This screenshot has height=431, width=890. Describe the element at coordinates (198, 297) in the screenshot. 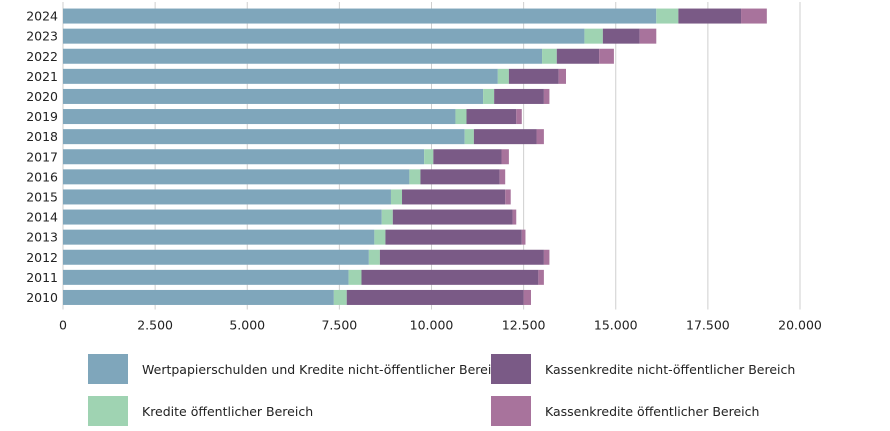

I see `bar-segment-2010-s0` at that location.